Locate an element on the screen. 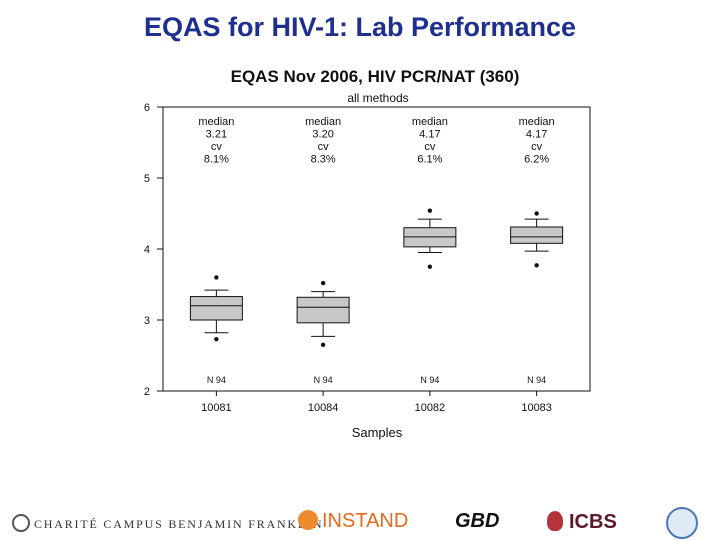  cv-value: 6.2% is located at coordinates (536, 160).